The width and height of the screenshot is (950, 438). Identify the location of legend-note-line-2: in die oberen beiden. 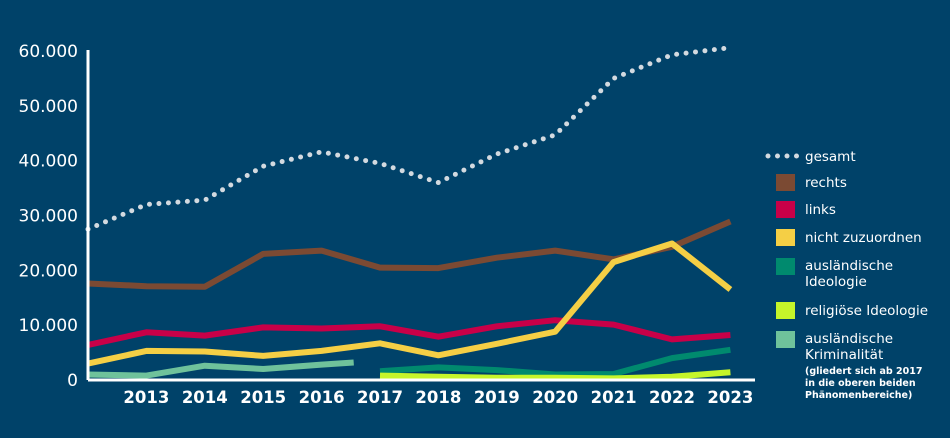
(860, 383).